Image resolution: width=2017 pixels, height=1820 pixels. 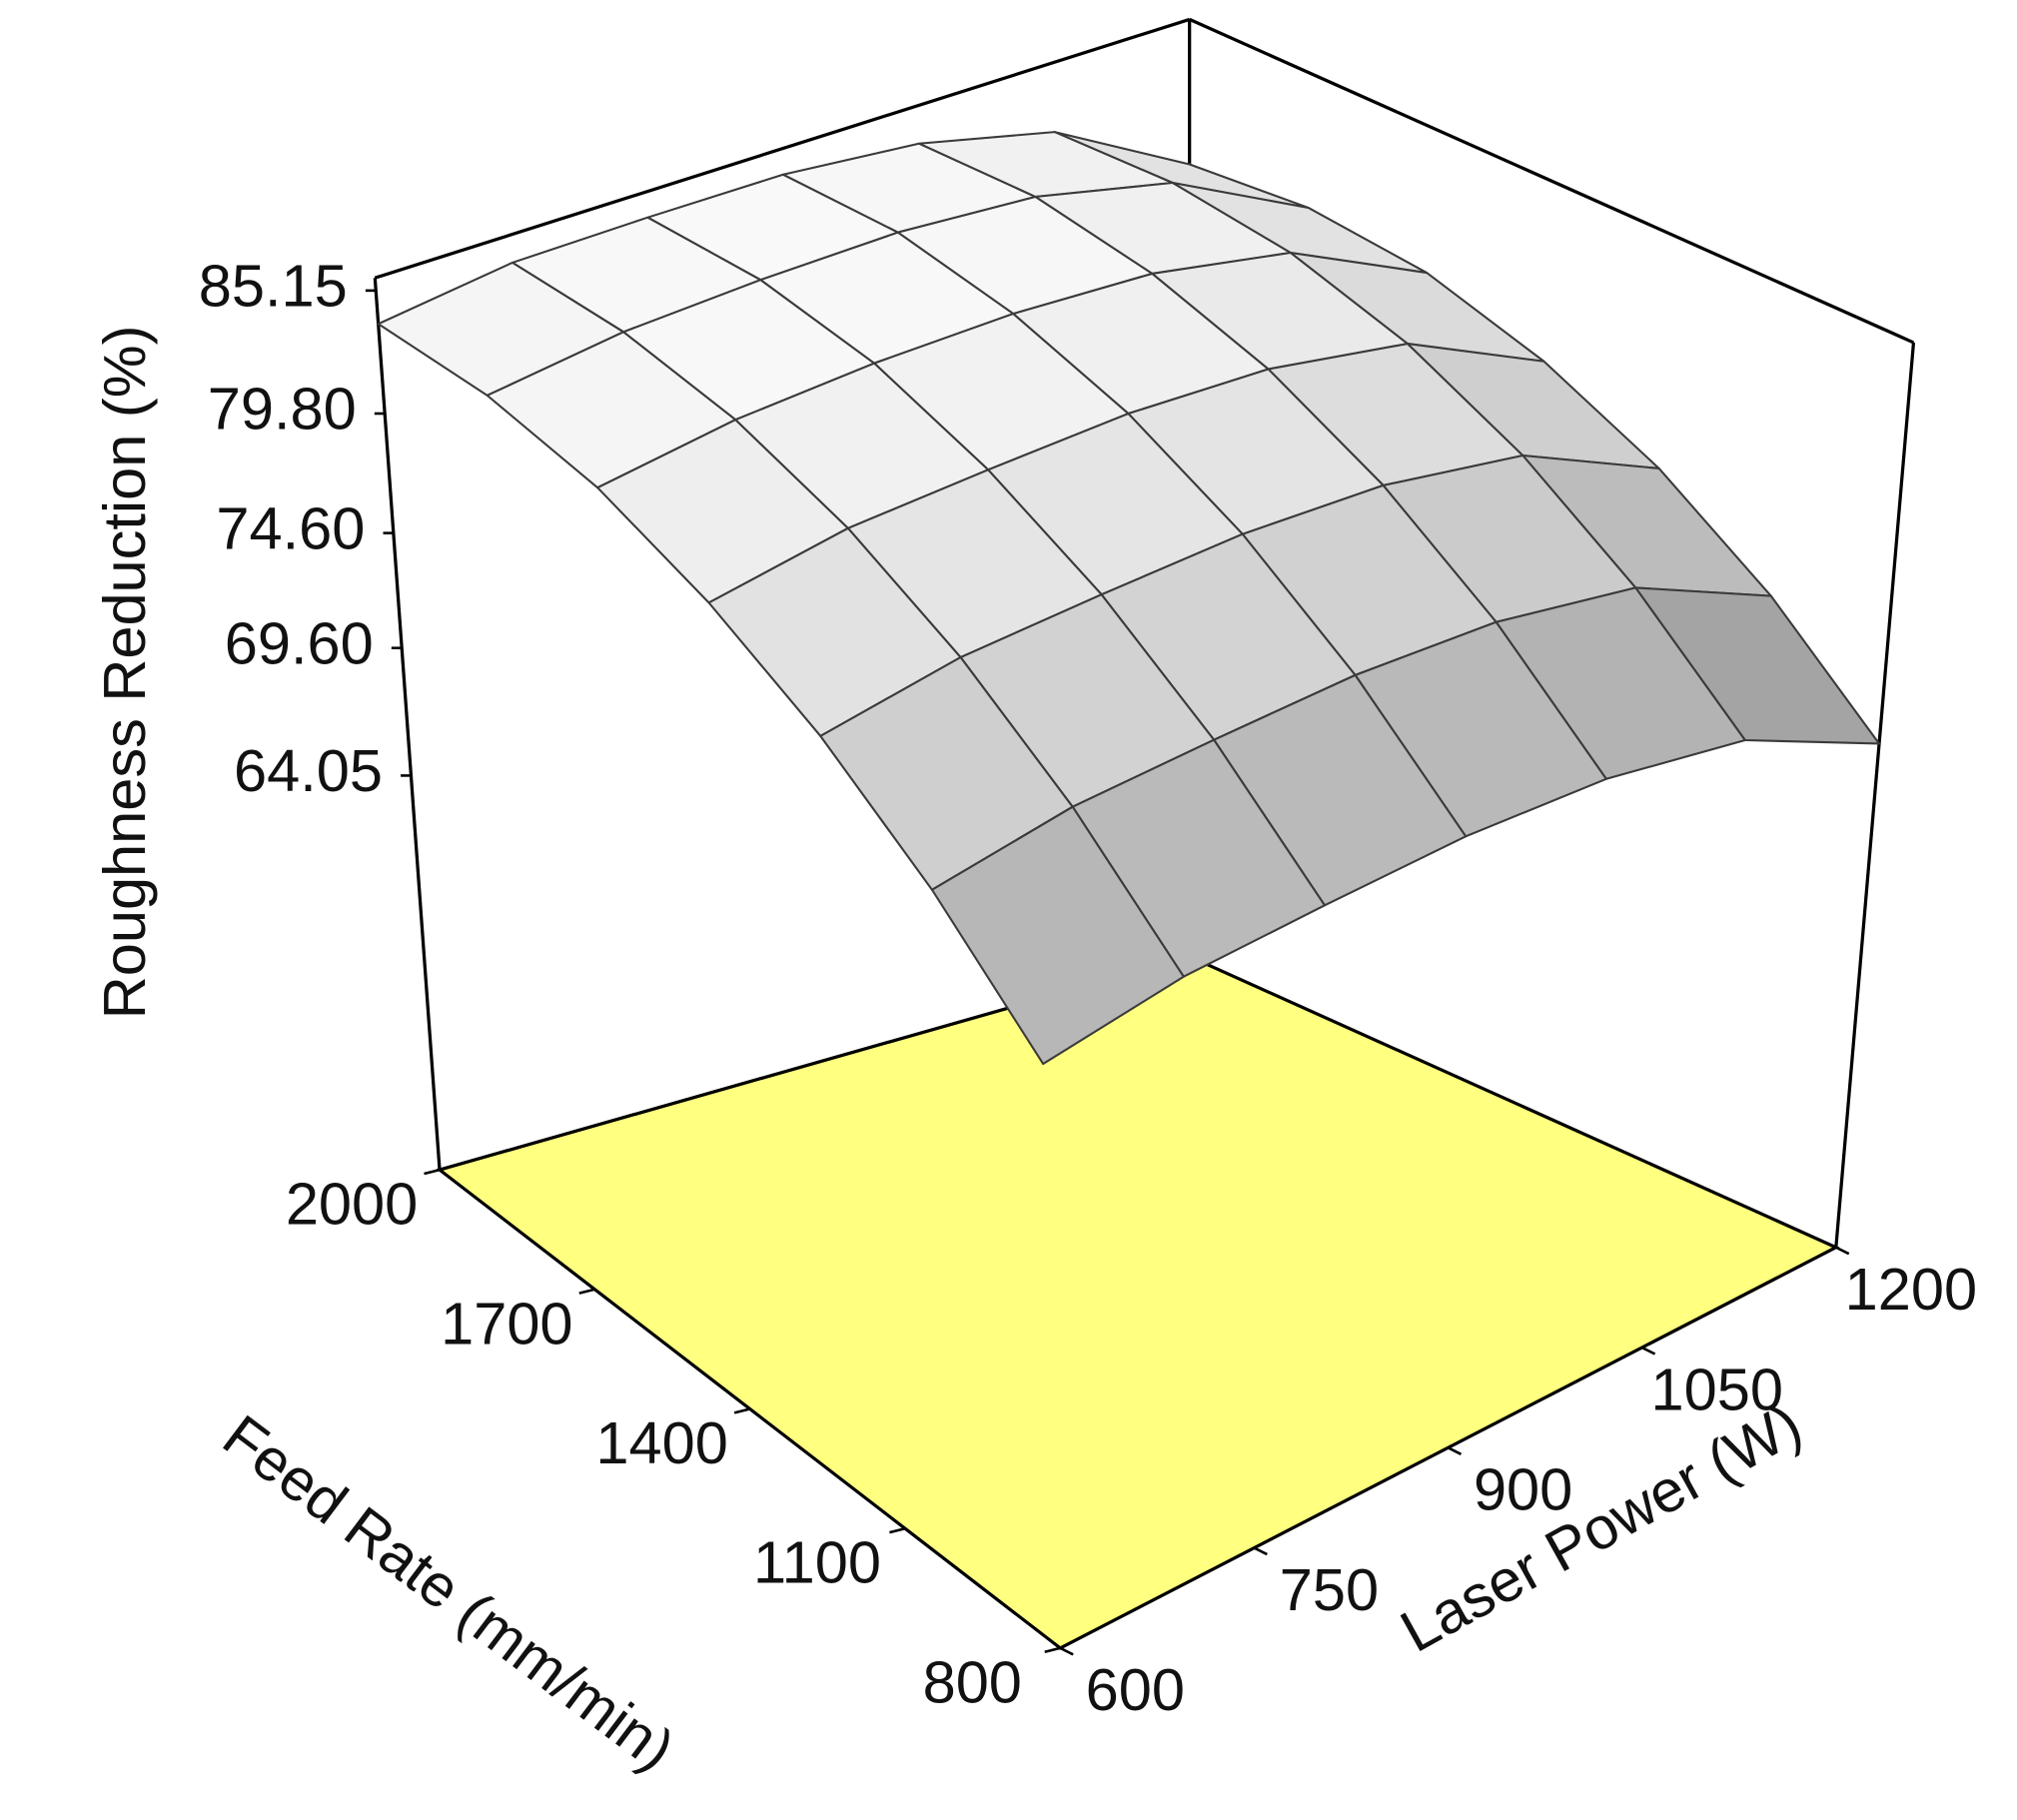 What do you see at coordinates (506, 1323) in the screenshot?
I see `y-tick-label: 1700` at bounding box center [506, 1323].